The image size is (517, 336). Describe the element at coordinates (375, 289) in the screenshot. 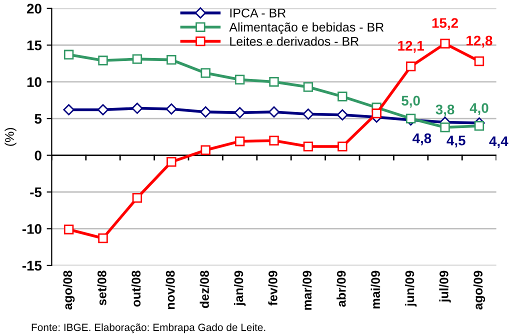

I see `x-tick-label: mai/09` at that location.